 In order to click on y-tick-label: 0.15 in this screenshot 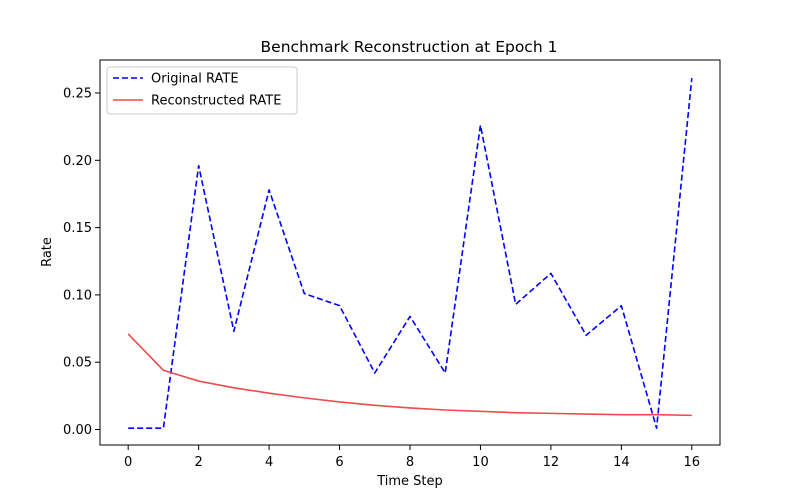, I will do `click(77, 228)`.